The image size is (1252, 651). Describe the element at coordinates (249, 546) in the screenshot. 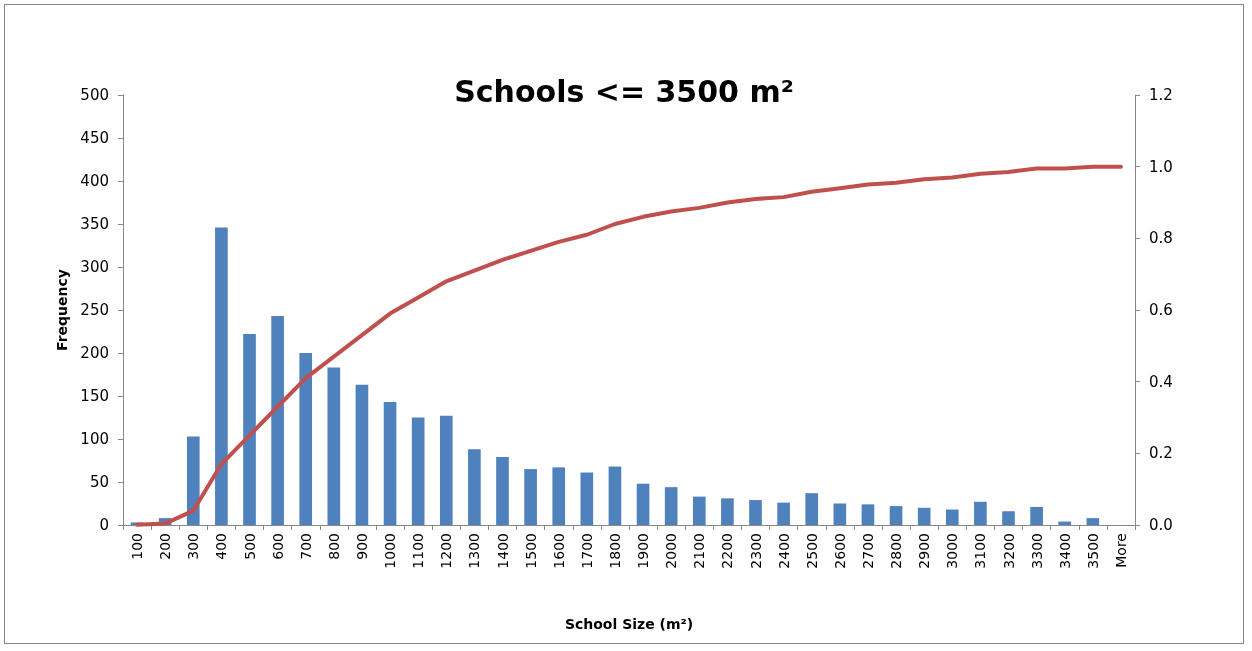

I see `x-tick-label: 500` at that location.